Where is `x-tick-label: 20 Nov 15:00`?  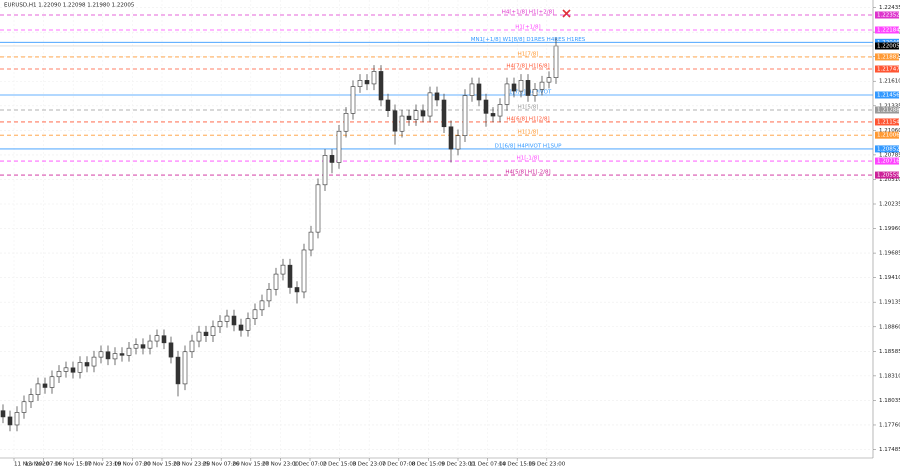 x-tick-label: 20 Nov 15:00 is located at coordinates (162, 465).